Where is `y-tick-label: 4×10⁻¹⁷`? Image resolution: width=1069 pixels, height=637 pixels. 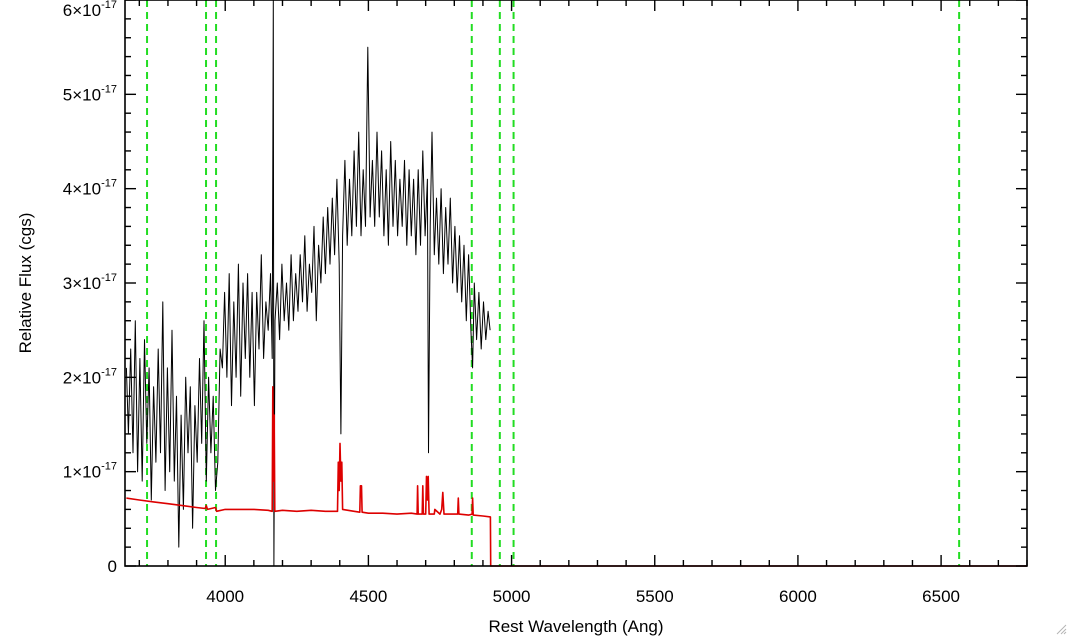 y-tick-label: 4×10⁻¹⁷ is located at coordinates (90, 188).